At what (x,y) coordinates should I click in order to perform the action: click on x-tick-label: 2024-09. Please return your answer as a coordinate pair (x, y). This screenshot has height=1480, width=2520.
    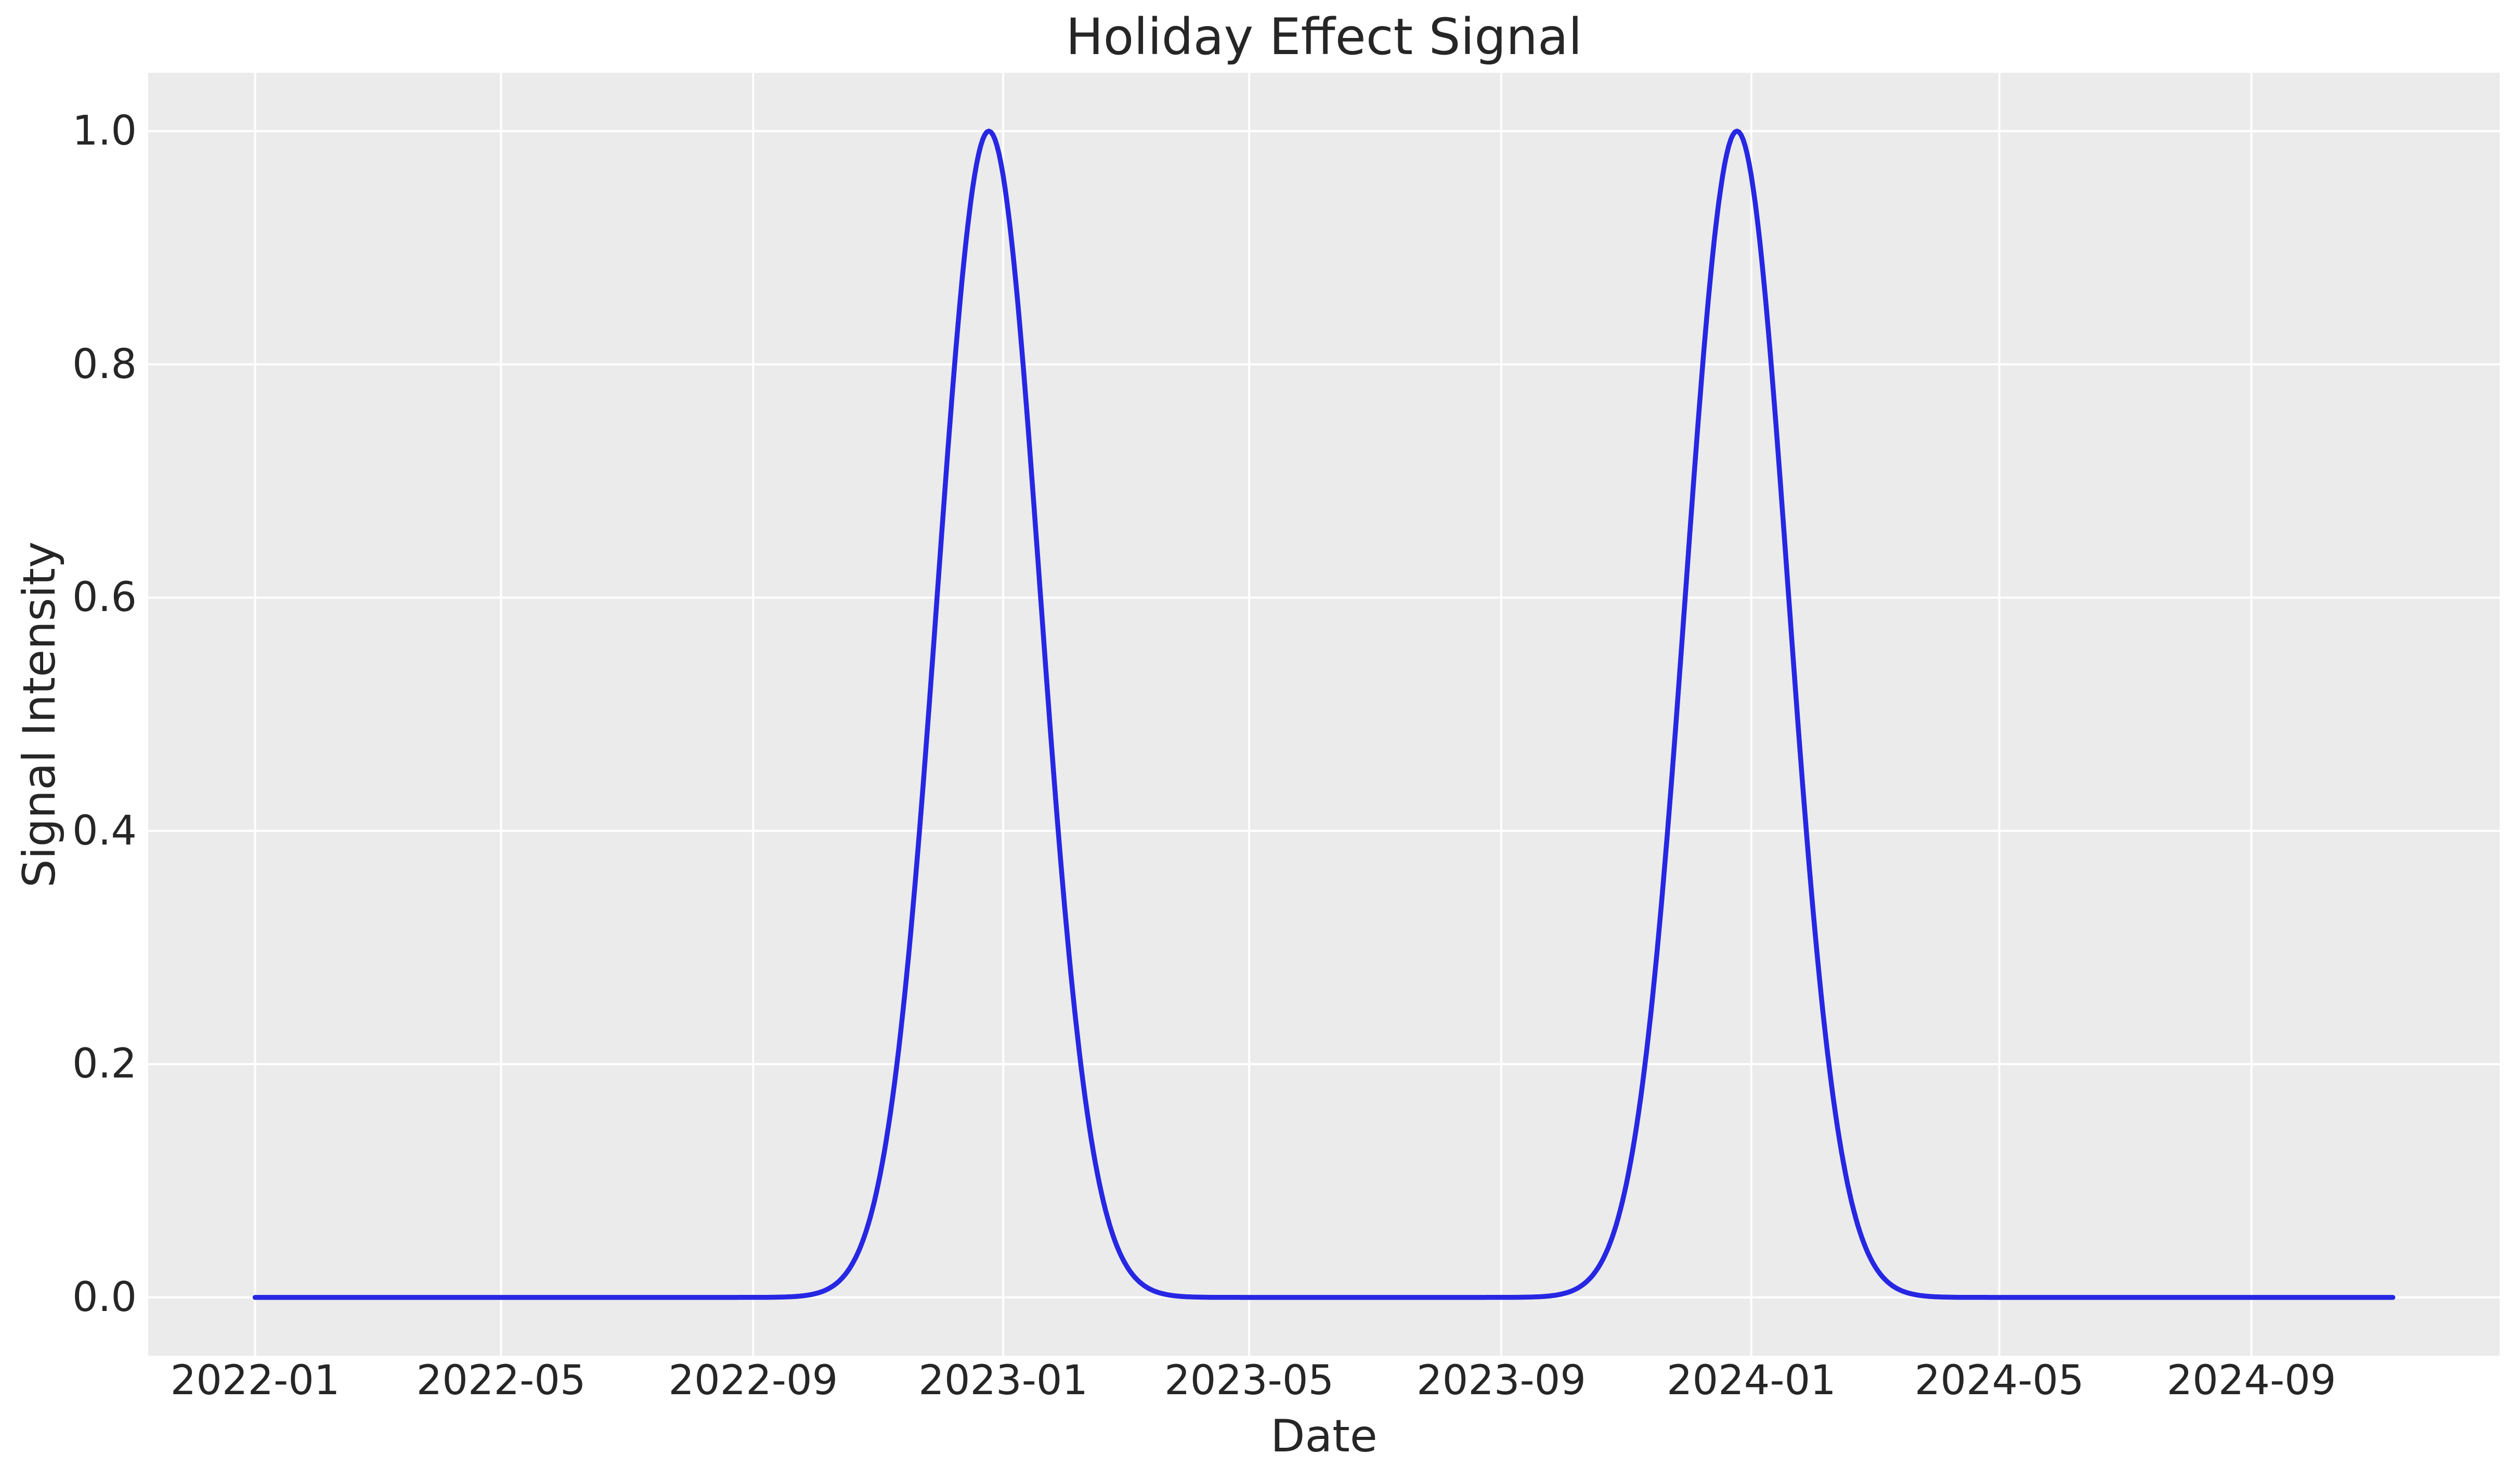
    Looking at the image, I should click on (2251, 1380).